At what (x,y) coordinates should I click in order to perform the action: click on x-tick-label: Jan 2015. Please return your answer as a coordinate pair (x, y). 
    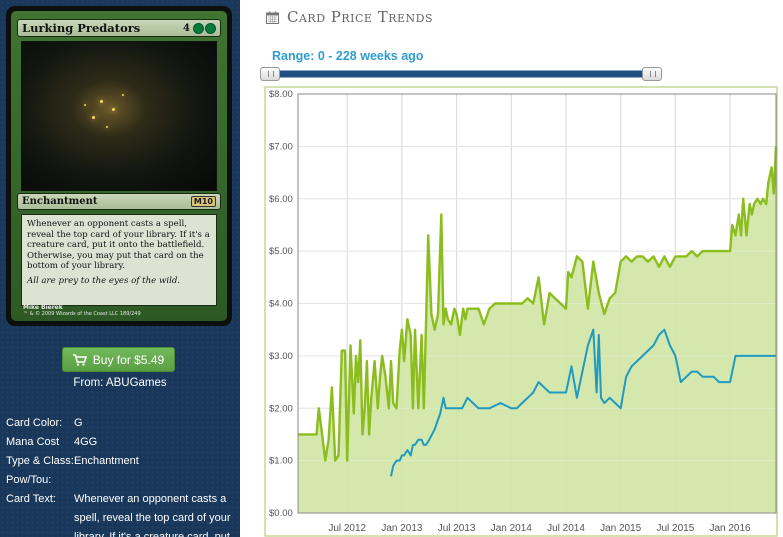
    Looking at the image, I should click on (621, 528).